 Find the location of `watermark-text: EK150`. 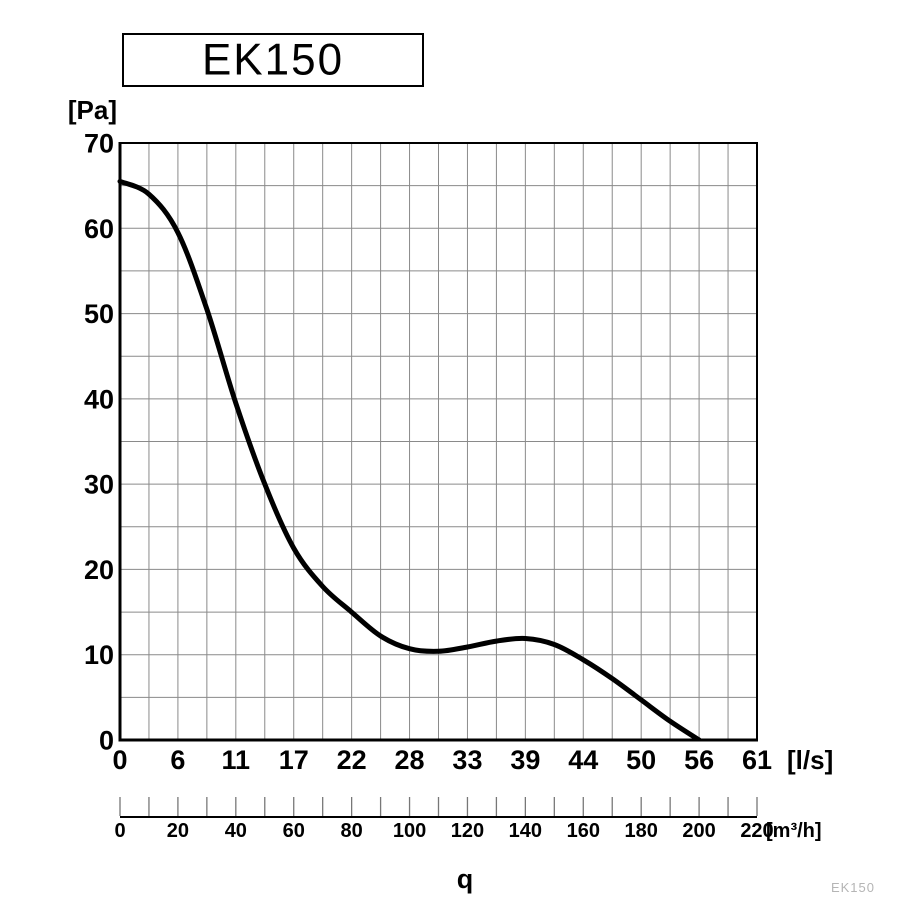

watermark-text: EK150 is located at coordinates (852, 887).